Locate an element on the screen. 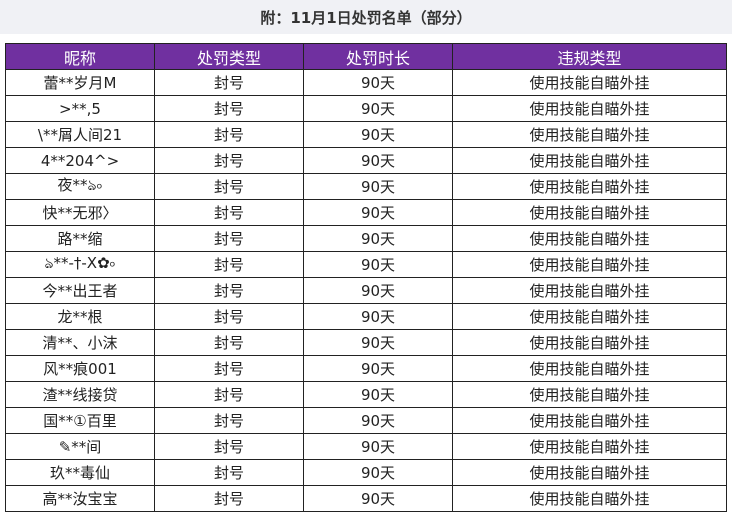 The height and width of the screenshot is (512, 732). table-row: 蕾**岁月M 封号 90天 使用技能自瞄外挂 is located at coordinates (366, 82).